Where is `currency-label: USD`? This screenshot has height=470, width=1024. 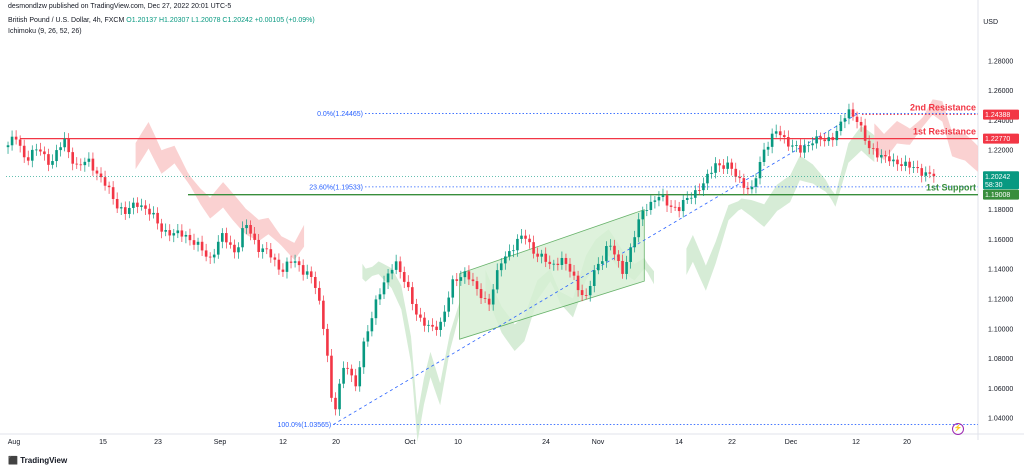 currency-label: USD is located at coordinates (990, 22).